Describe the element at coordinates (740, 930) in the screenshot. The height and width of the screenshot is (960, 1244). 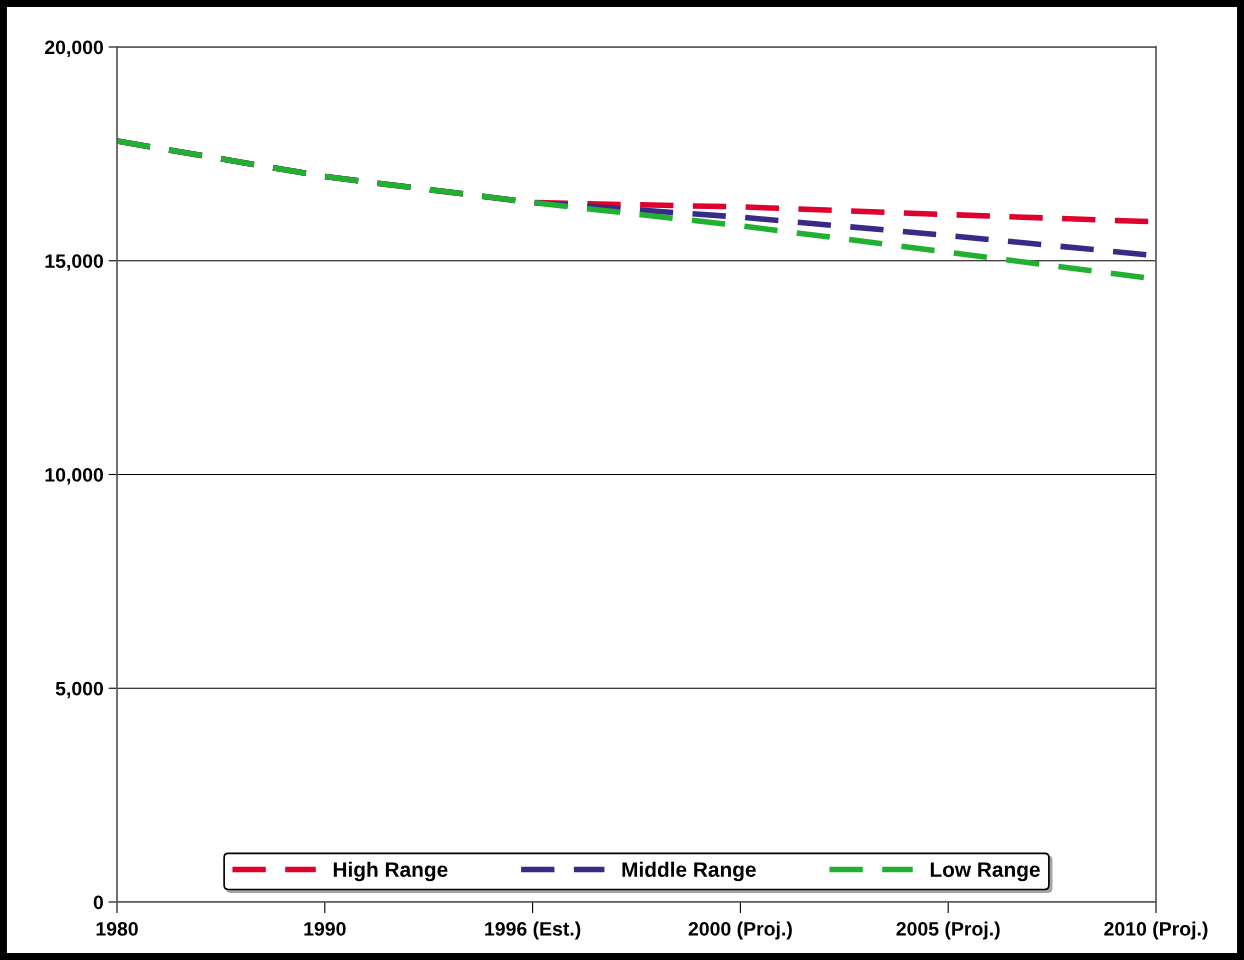
I see `x-tick-label: 2000 (Proj.)` at that location.